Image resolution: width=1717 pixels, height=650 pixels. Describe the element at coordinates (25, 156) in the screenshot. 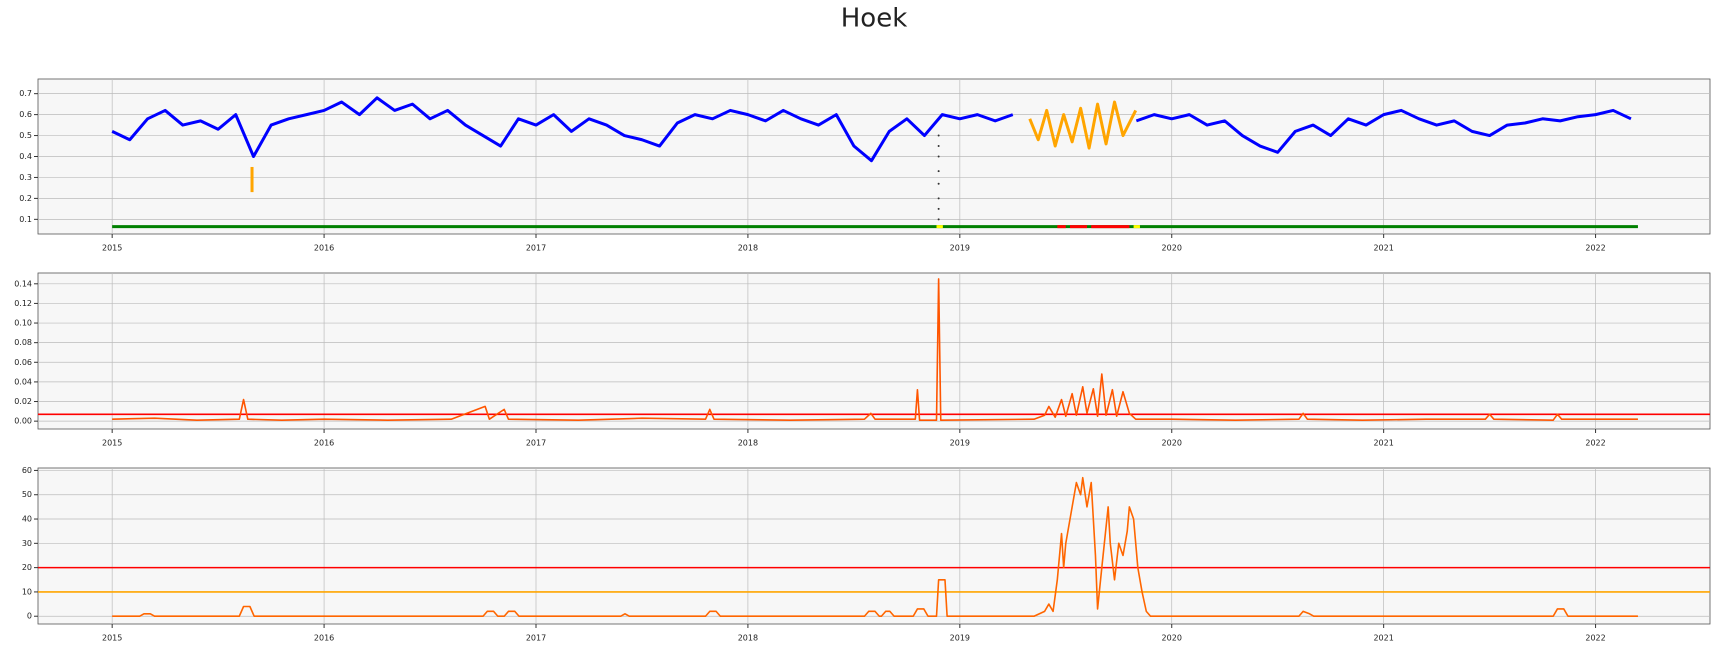

I see `y-tick-label: 0.4` at that location.